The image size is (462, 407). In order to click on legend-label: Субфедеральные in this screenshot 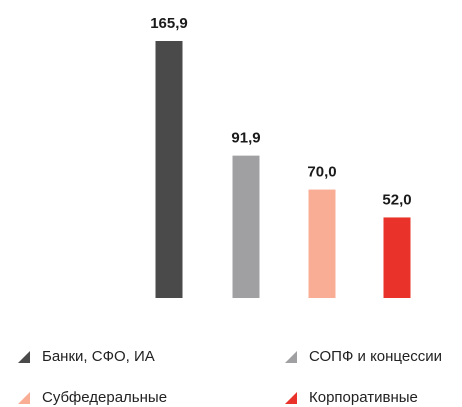, I will do `click(104, 397)`.